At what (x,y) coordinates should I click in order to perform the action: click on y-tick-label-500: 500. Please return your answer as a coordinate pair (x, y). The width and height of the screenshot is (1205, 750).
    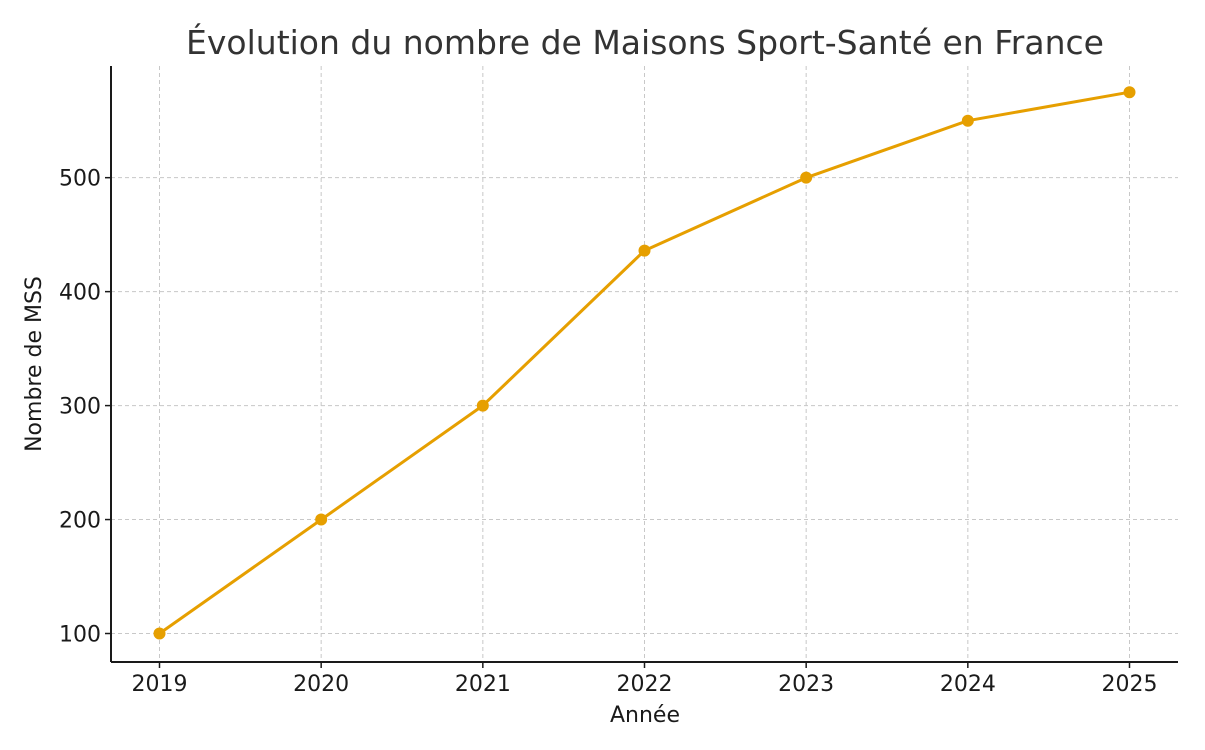
    Looking at the image, I should click on (80, 179).